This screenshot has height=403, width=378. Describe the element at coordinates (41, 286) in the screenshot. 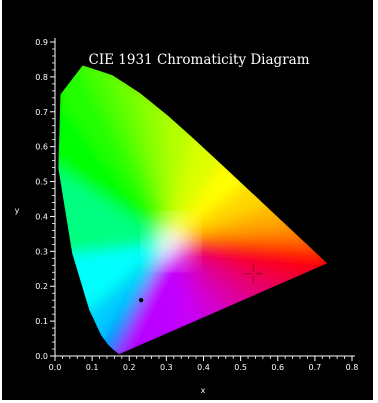

I see `y-tick-label: 0.2` at that location.